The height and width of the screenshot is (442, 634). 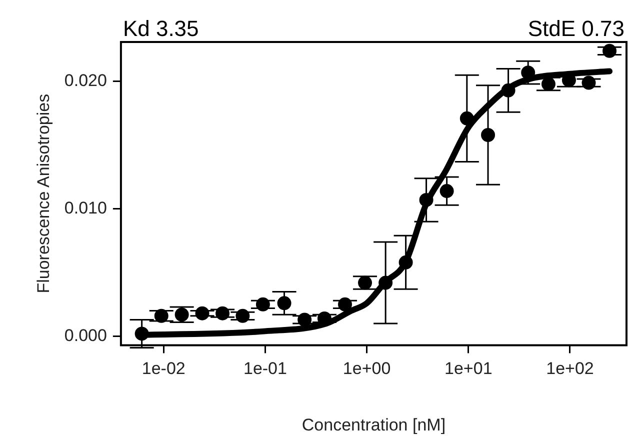 What do you see at coordinates (265, 368) in the screenshot?
I see `x-tick-label: 1e-01` at bounding box center [265, 368].